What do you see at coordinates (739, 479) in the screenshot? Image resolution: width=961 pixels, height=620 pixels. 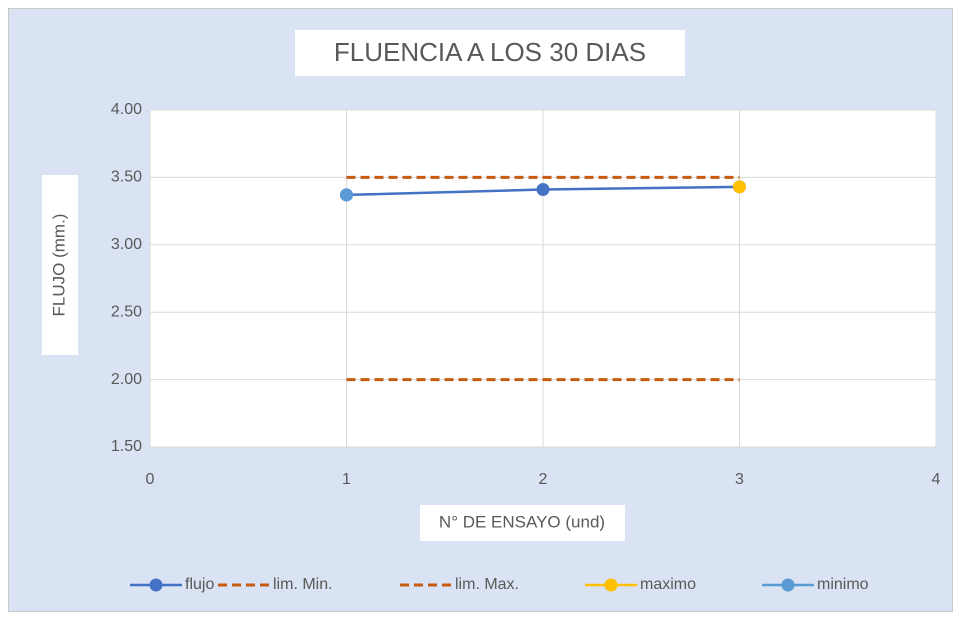 I see `x-tick-label: 3` at bounding box center [739, 479].